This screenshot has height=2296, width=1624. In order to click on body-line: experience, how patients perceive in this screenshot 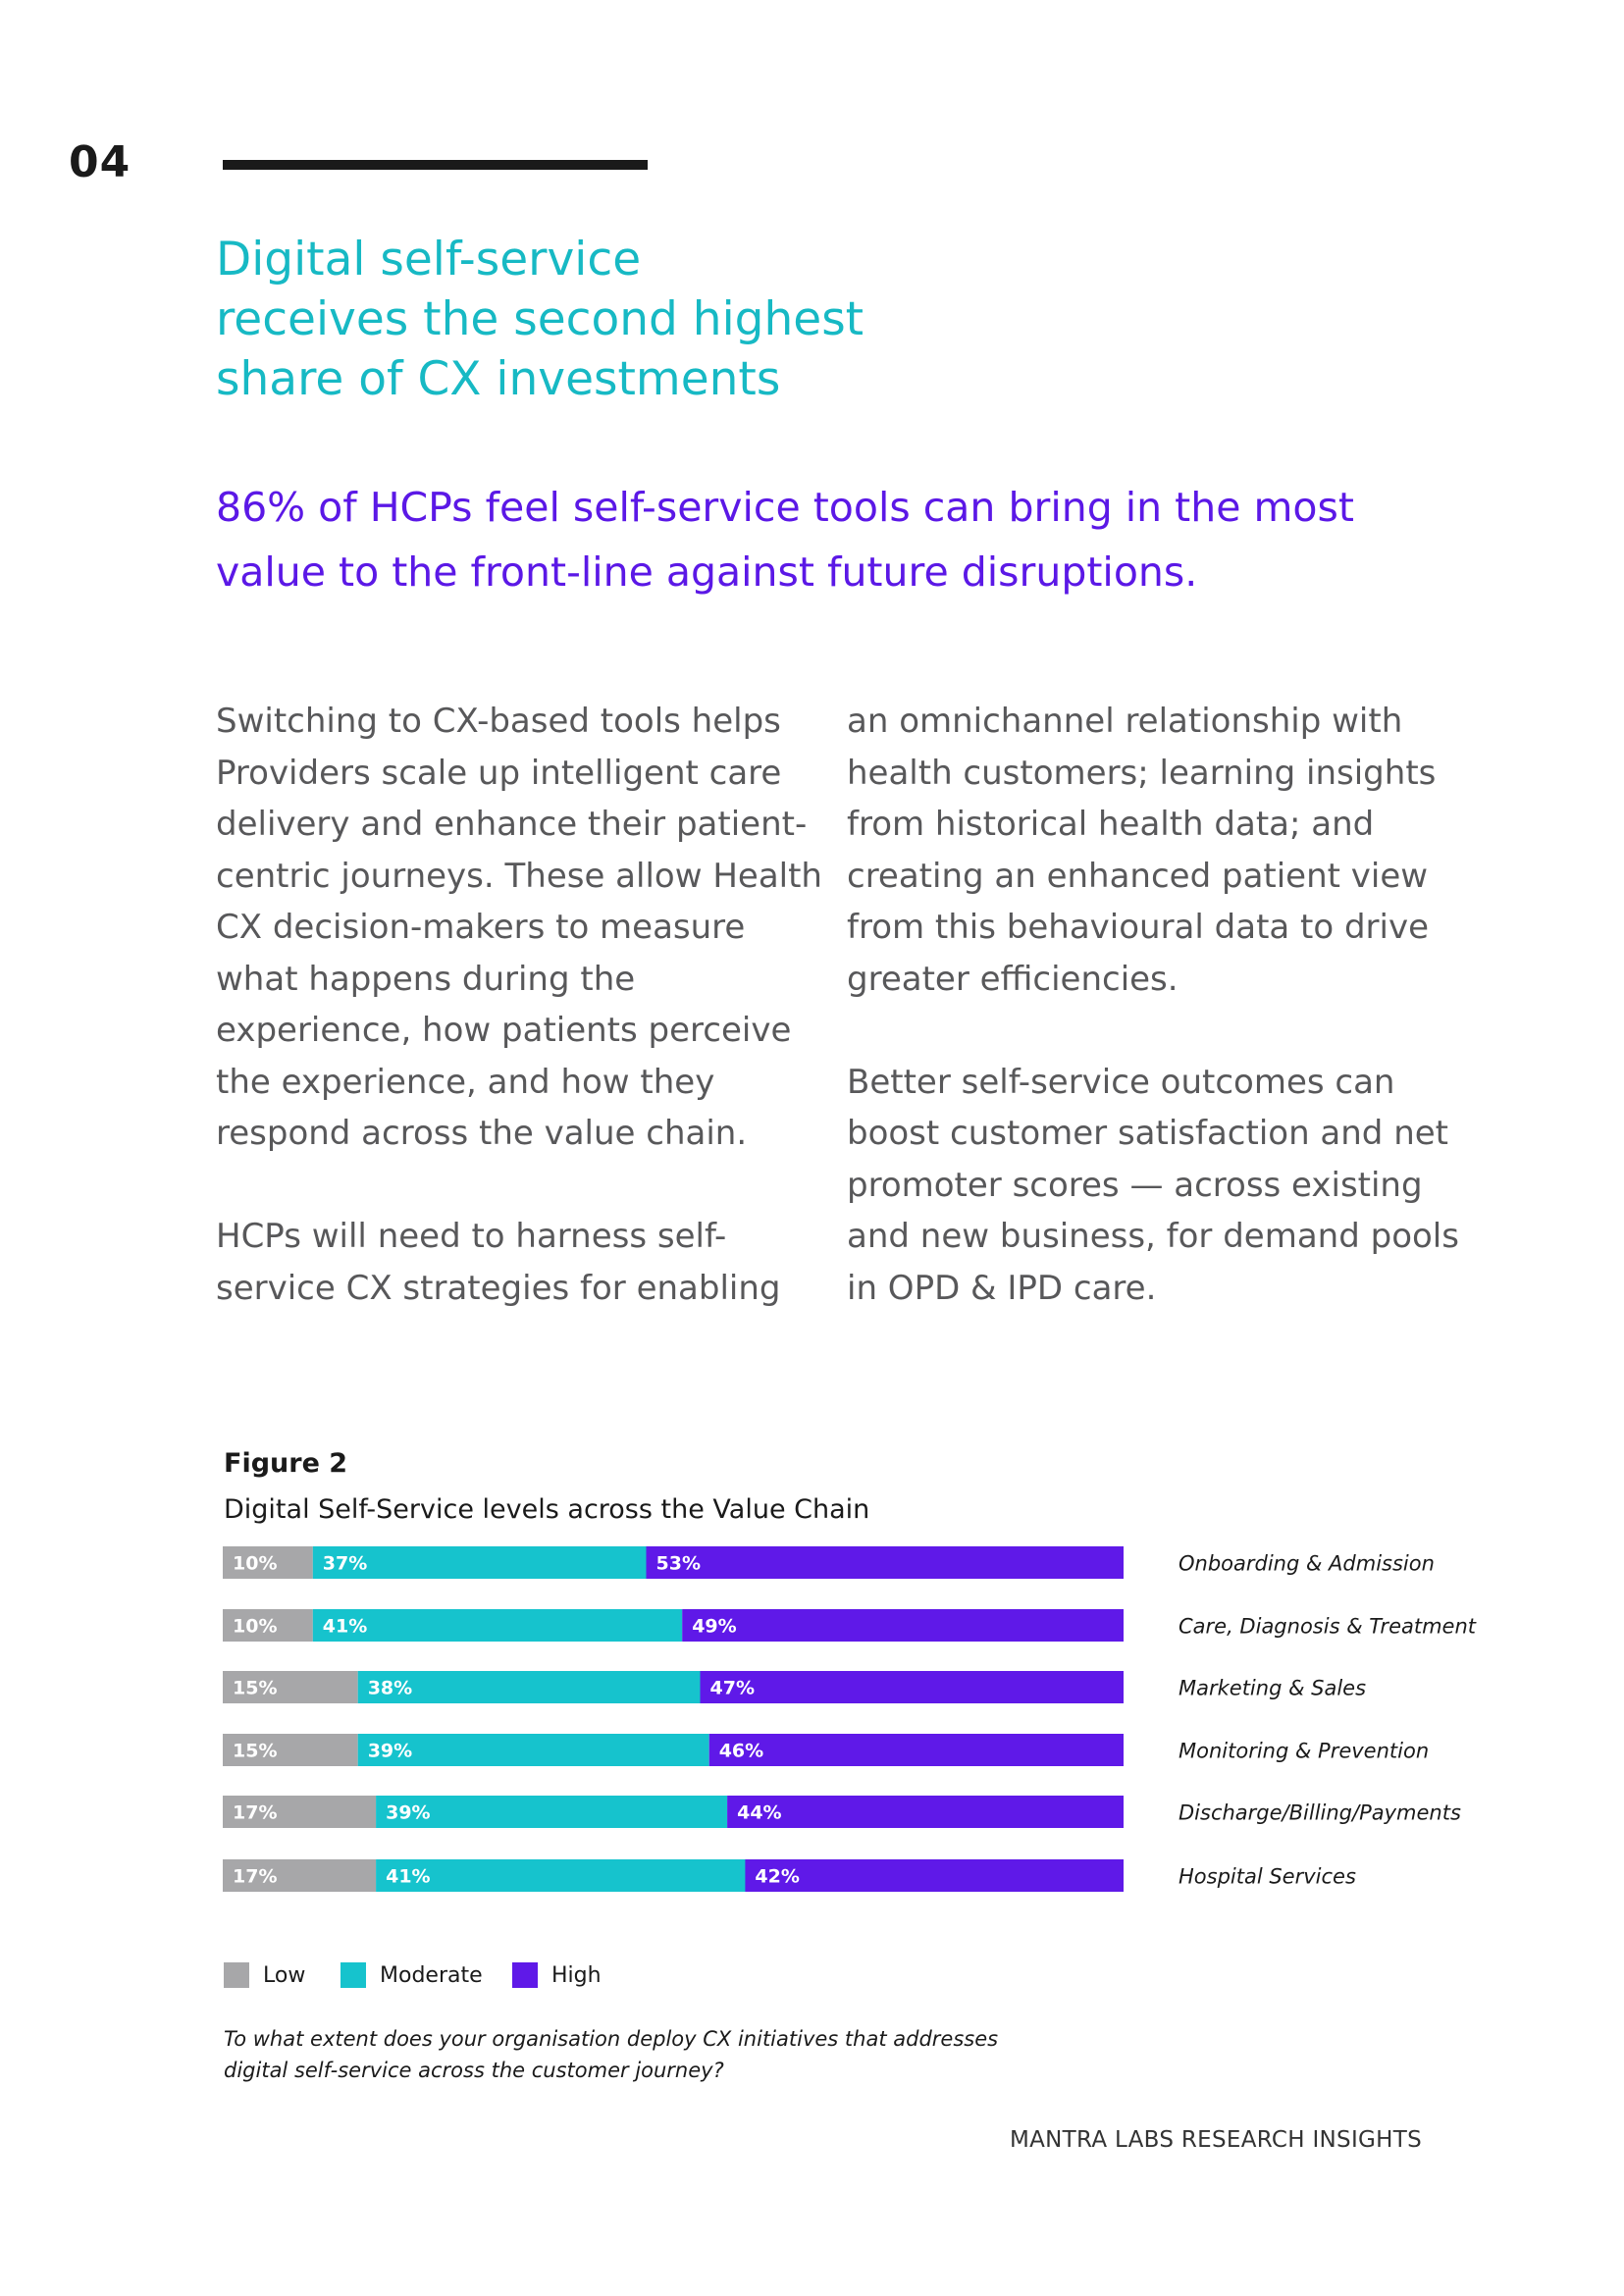, I will do `click(504, 1030)`.